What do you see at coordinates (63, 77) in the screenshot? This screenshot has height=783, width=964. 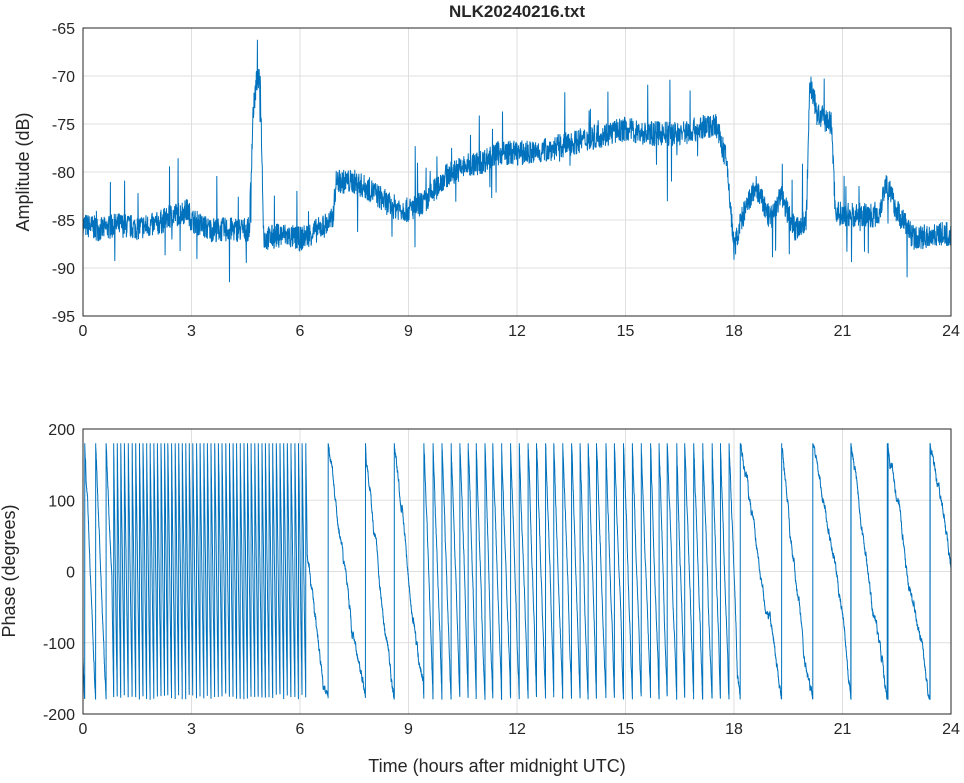 I see `y-tick-label: -70` at bounding box center [63, 77].